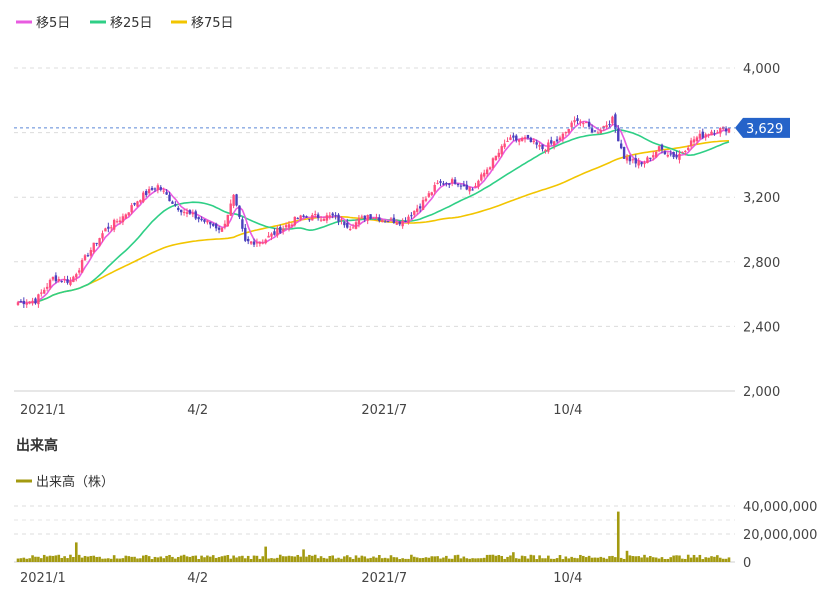 The width and height of the screenshot is (836, 594). Describe the element at coordinates (373, 536) in the screenshot. I see `volume-bars` at that location.